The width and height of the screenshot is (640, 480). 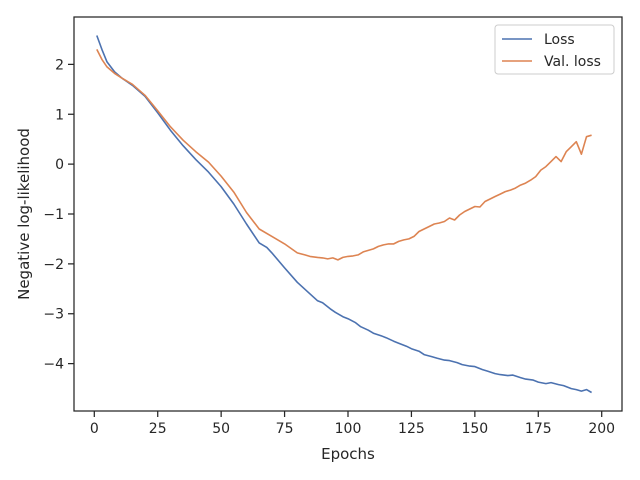 What do you see at coordinates (572, 62) in the screenshot?
I see `legend-label-val-loss: Val. loss` at bounding box center [572, 62].